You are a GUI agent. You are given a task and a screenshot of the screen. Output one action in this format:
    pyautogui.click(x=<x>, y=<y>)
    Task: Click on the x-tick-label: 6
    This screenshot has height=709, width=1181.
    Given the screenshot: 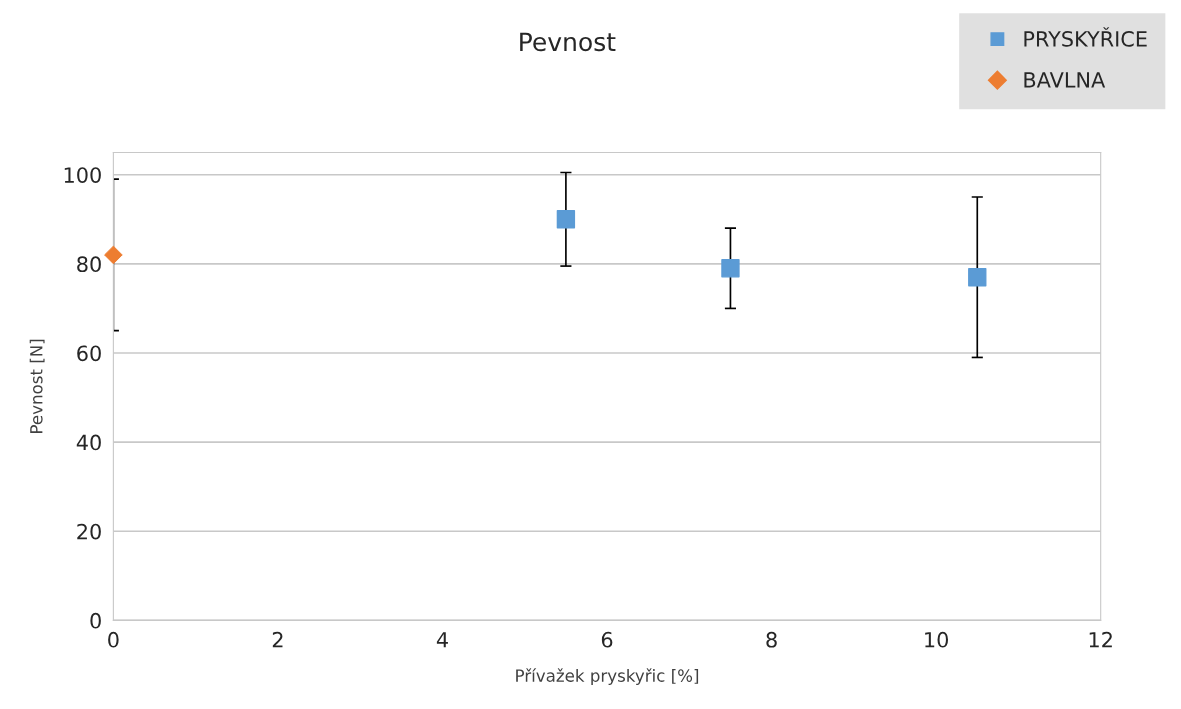 What is the action you would take?
    pyautogui.click(x=607, y=639)
    